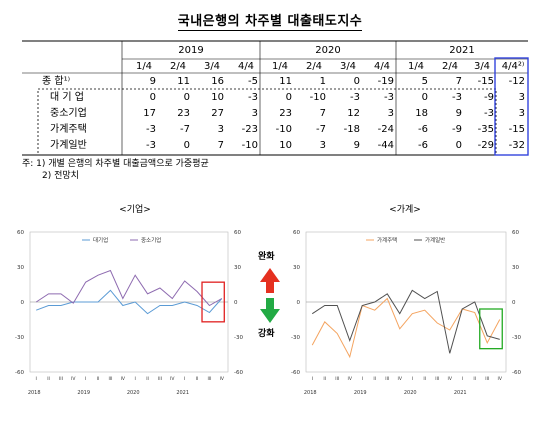  I want to click on legend-label: 중소기업, so click(151, 240).